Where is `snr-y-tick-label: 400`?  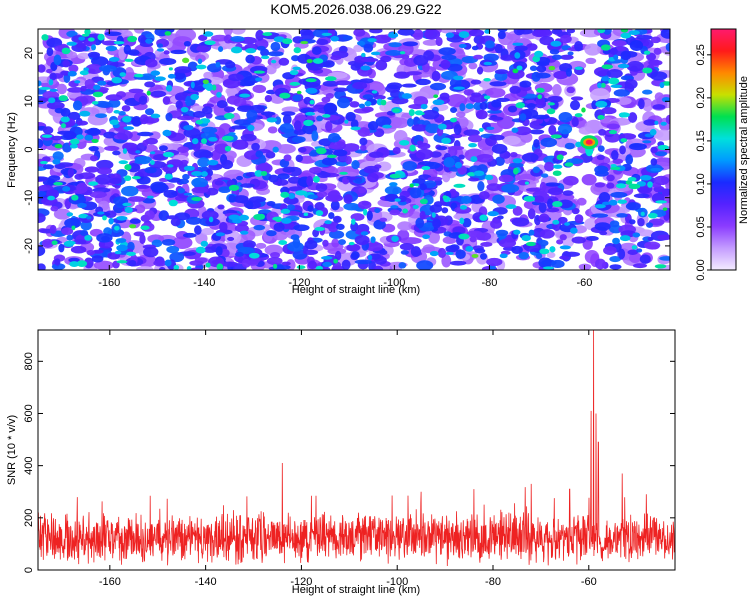 snr-y-tick-label: 400 is located at coordinates (29, 465).